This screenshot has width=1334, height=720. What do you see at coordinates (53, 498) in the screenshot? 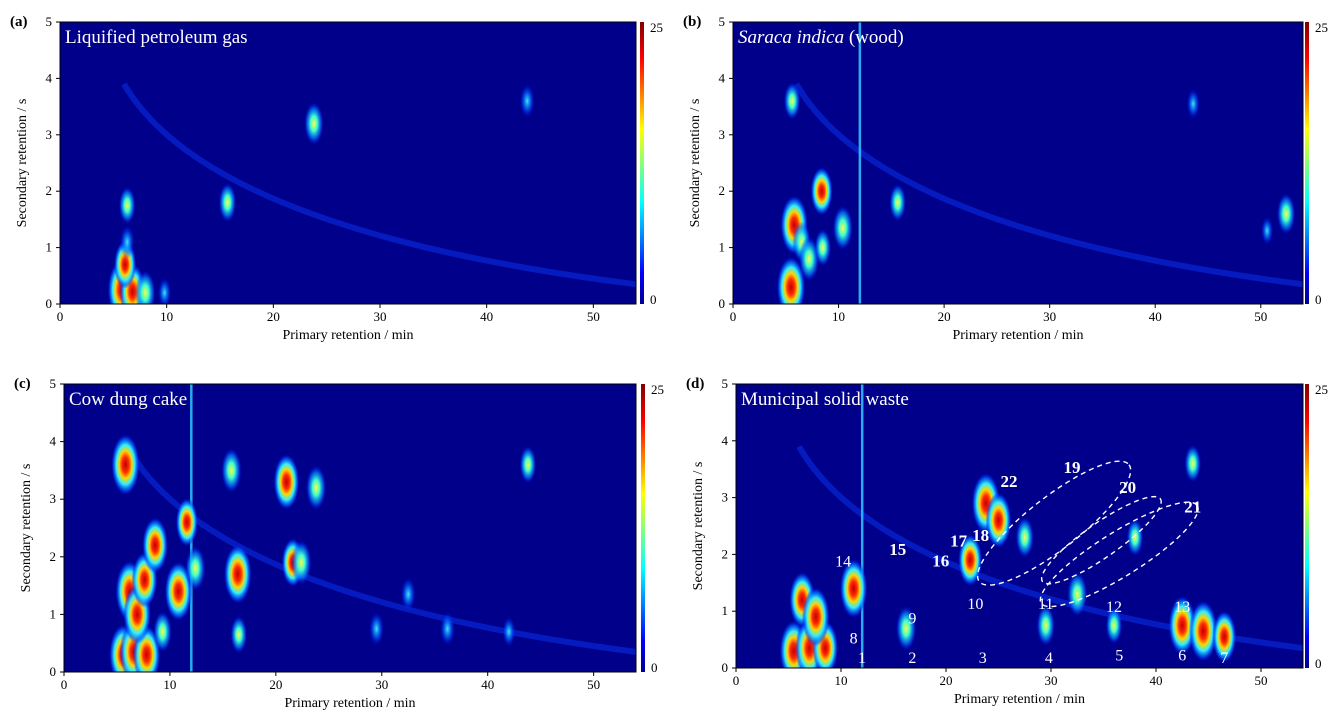
I see `y-tick-label: 3` at bounding box center [53, 498].